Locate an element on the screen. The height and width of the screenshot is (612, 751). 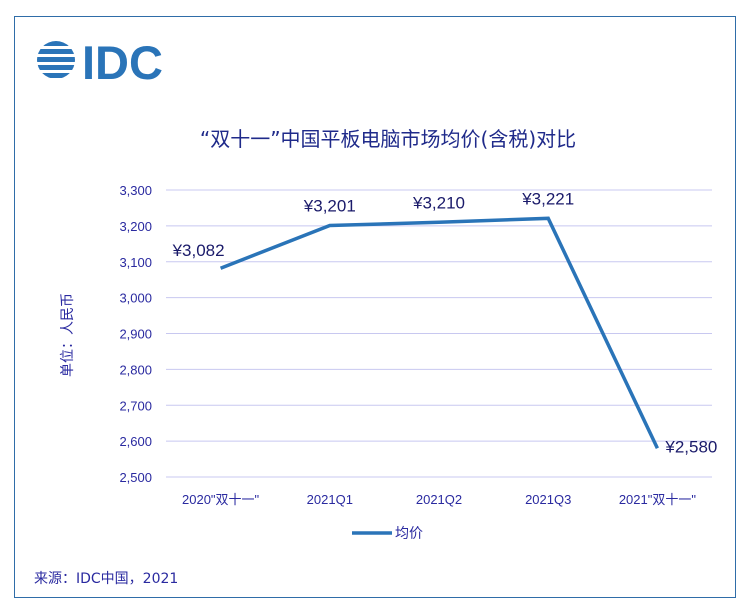
globe-icon is located at coordinates (56, 59).